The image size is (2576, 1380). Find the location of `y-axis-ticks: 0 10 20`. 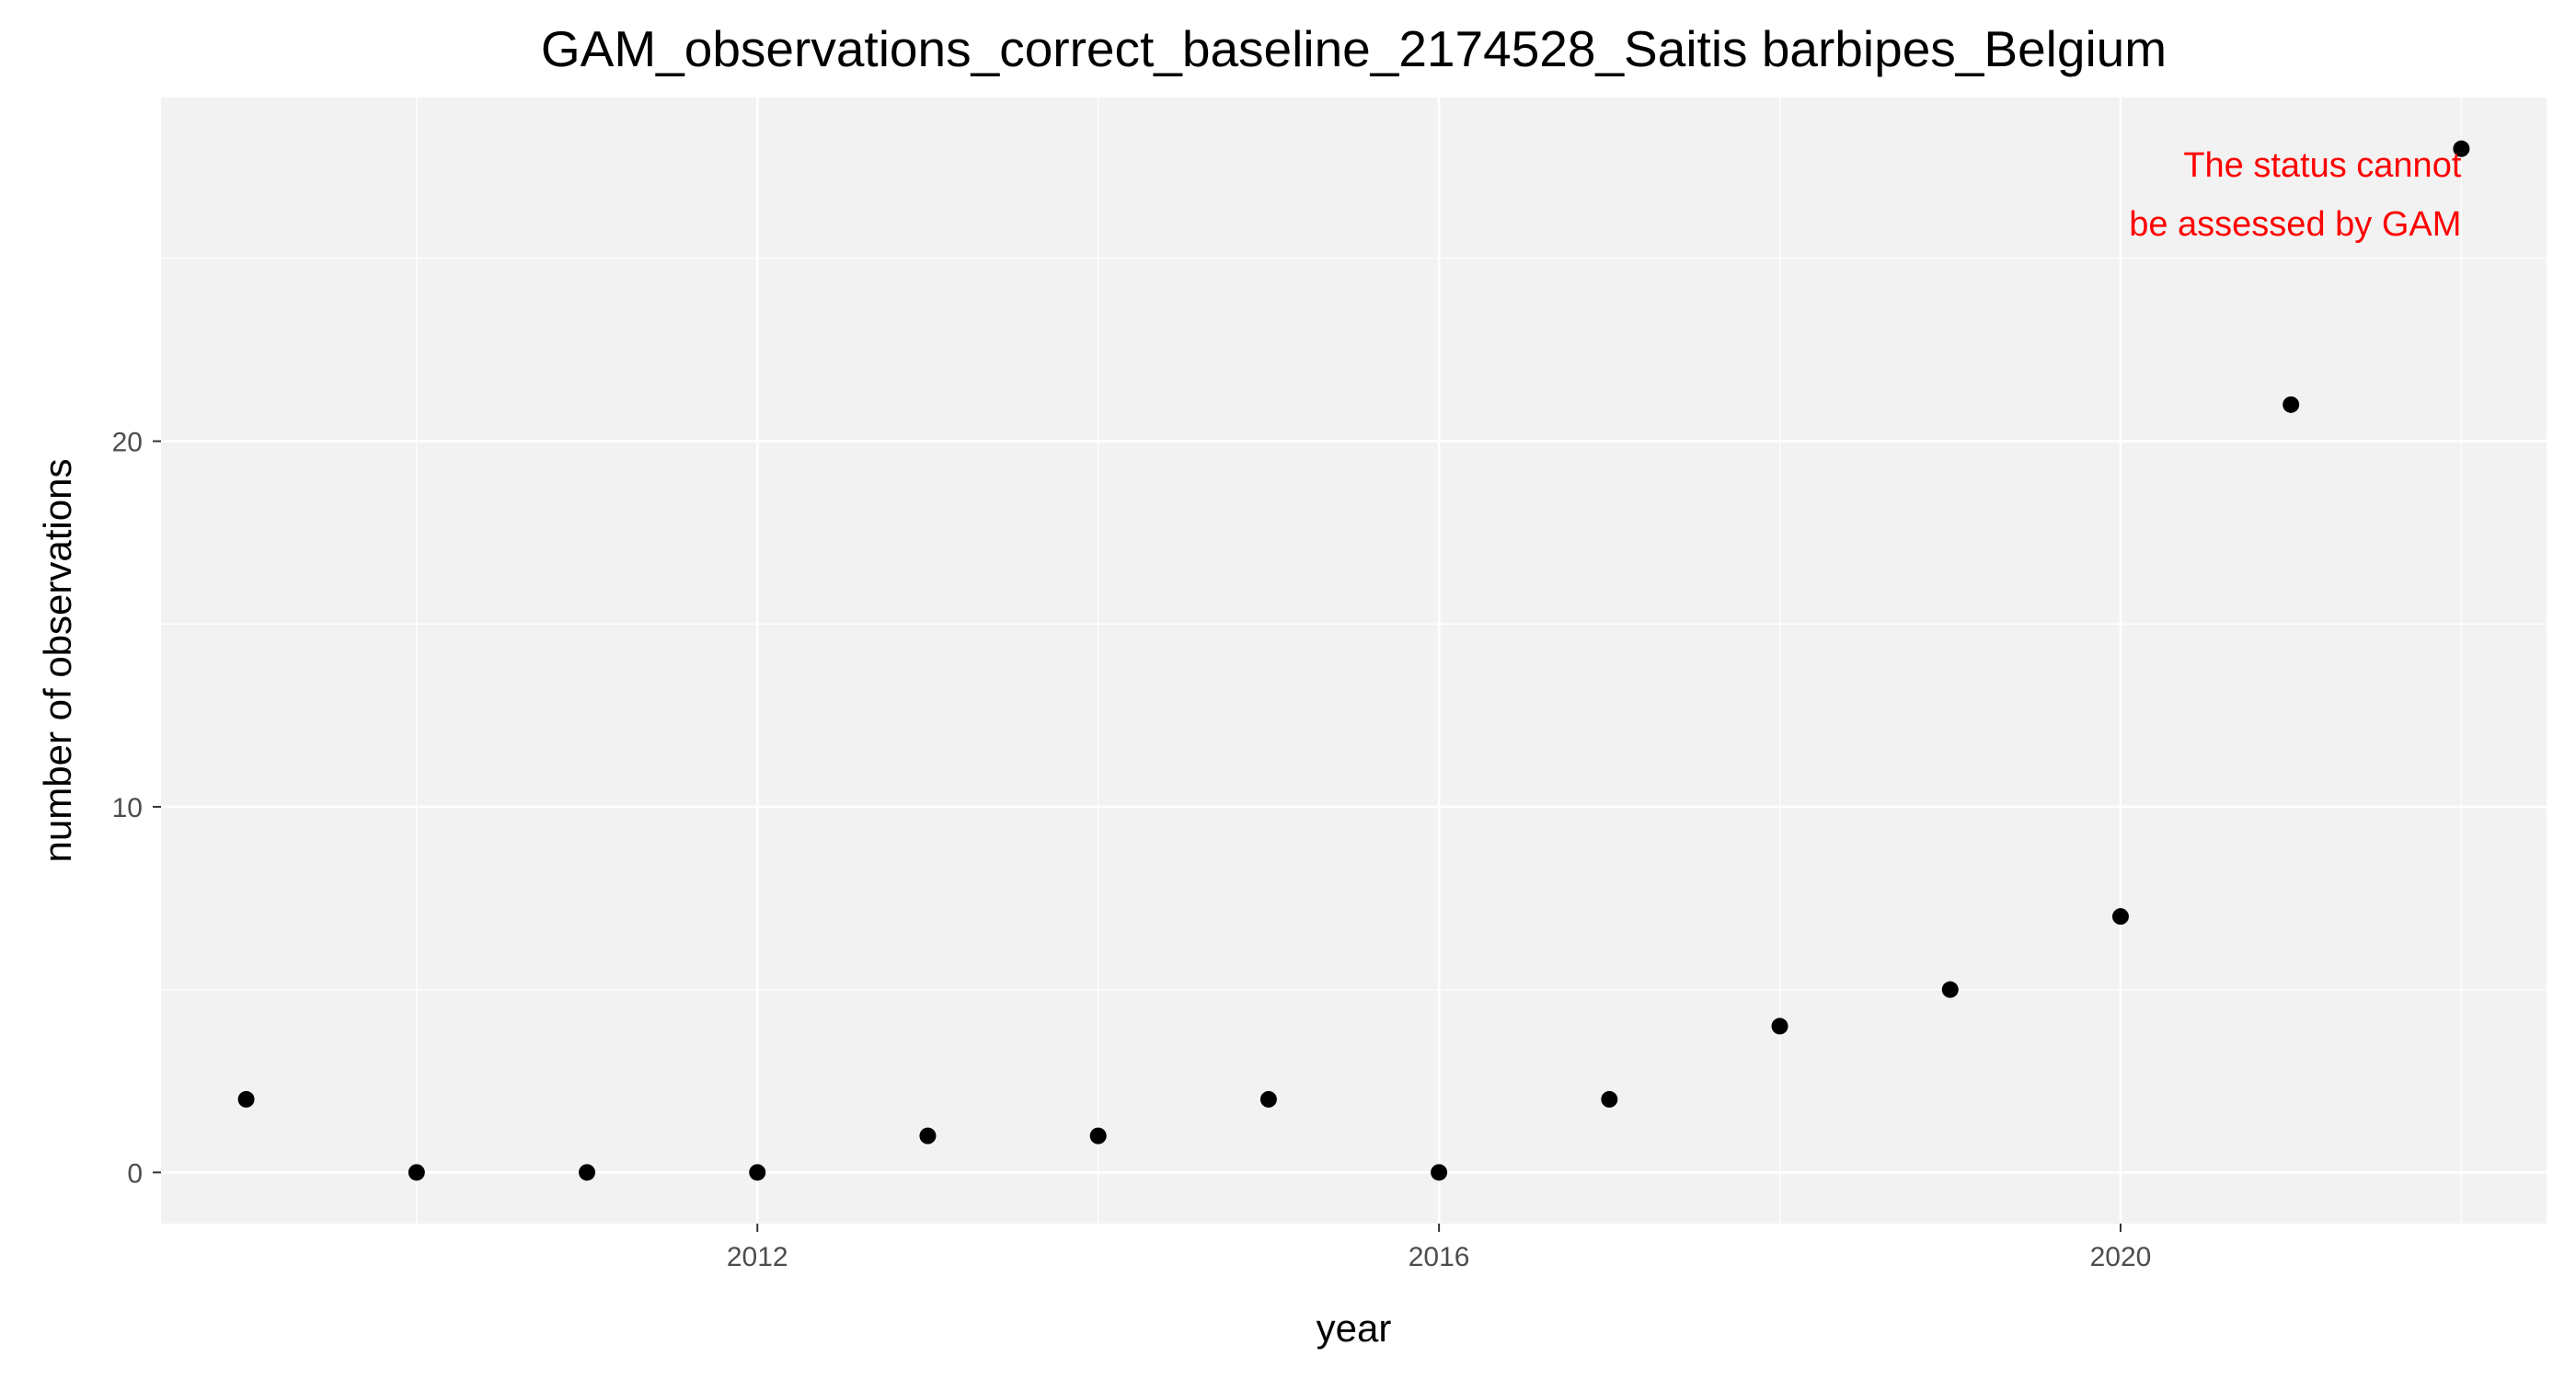

y-axis-ticks: 0 10 20 is located at coordinates (136, 808).